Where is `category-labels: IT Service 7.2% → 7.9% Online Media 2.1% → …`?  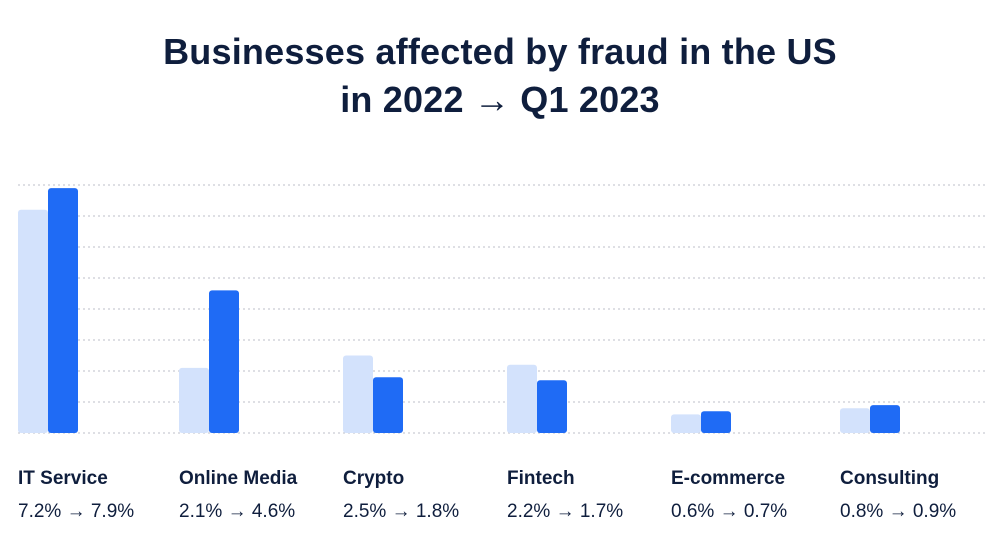
category-labels: IT Service 7.2% → 7.9% Online Media 2.1% → … is located at coordinates (487, 495).